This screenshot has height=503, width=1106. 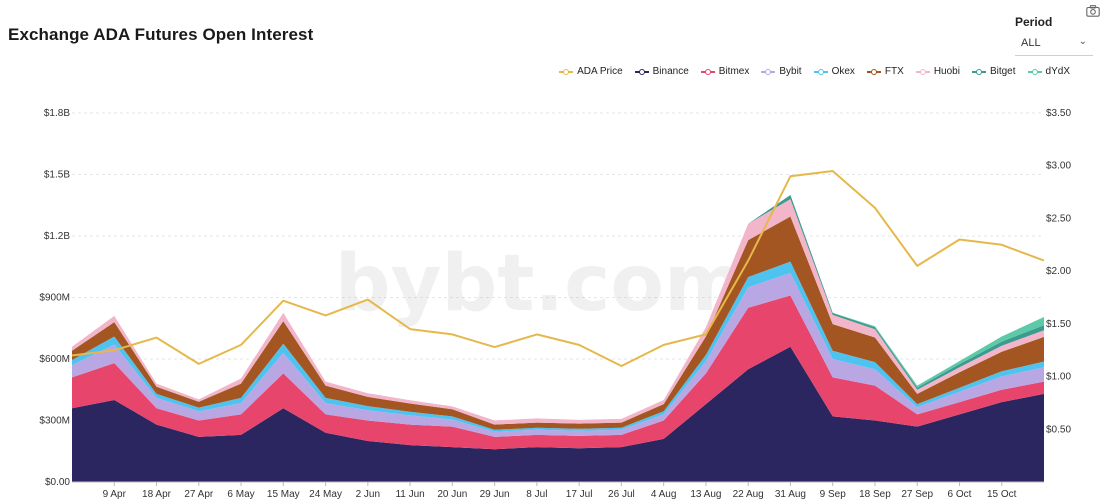 I want to click on x-tick-label: 27 Sep, so click(x=917, y=494).